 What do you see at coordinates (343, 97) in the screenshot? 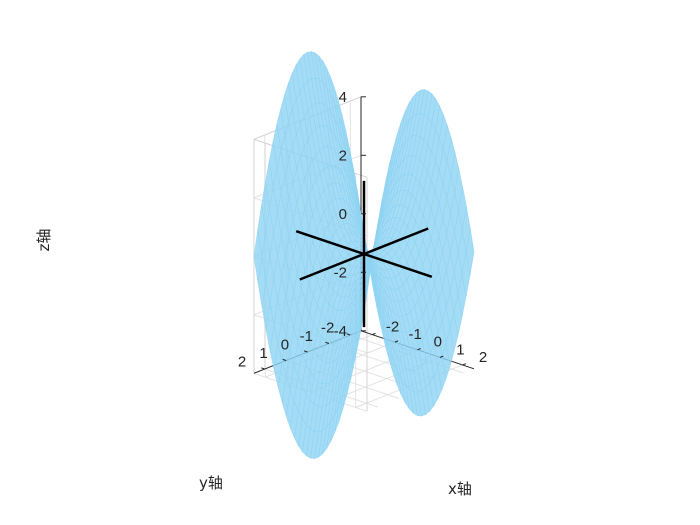
I see `z-tick-label: 4` at bounding box center [343, 97].